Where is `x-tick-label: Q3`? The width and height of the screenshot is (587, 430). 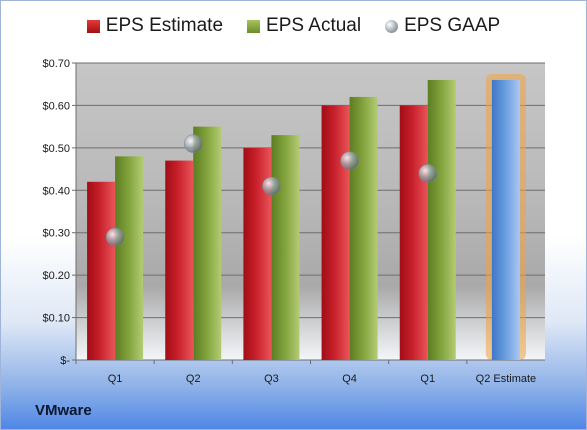 x-tick-label: Q3 is located at coordinates (271, 379).